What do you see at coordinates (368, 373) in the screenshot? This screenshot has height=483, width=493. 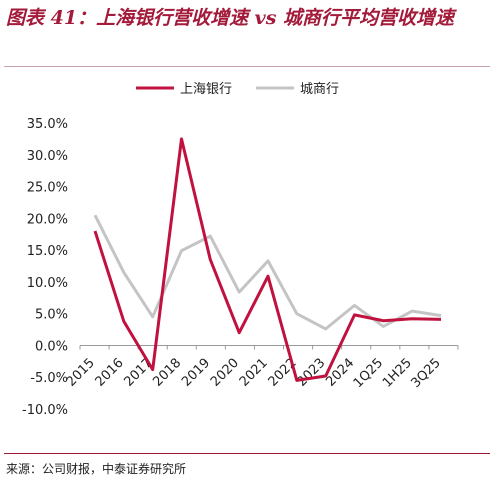 I see `x-tick-label: 1Q25` at bounding box center [368, 373].